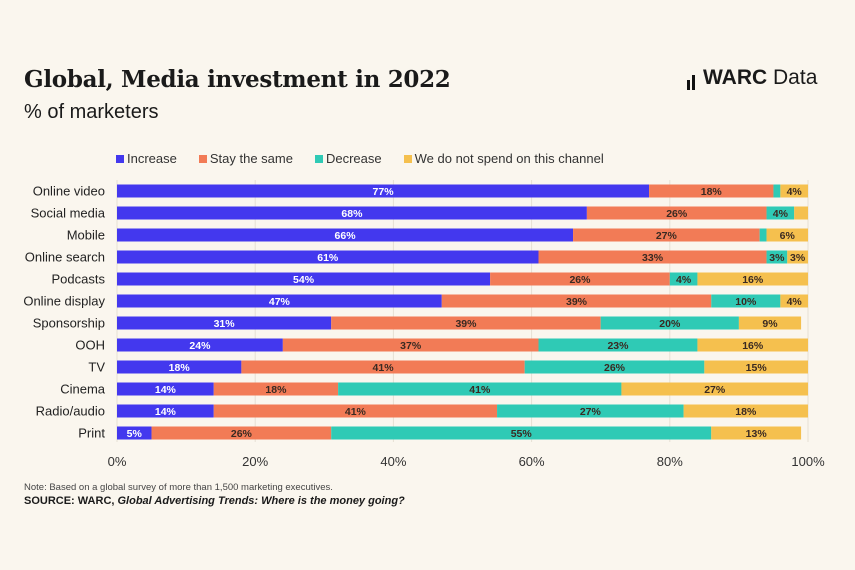 The image size is (855, 570). What do you see at coordinates (65, 257) in the screenshot?
I see `category-label: Online search` at bounding box center [65, 257].